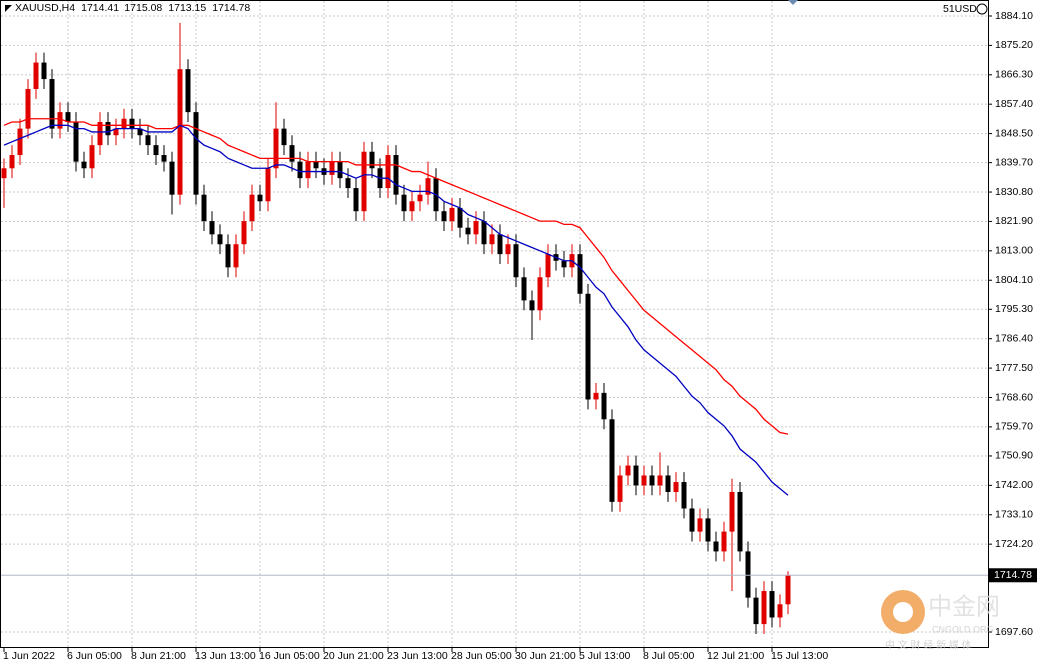  What do you see at coordinates (928, 645) in the screenshot?
I see `slogan: 中 文 财 经 新 媒 体` at bounding box center [928, 645].